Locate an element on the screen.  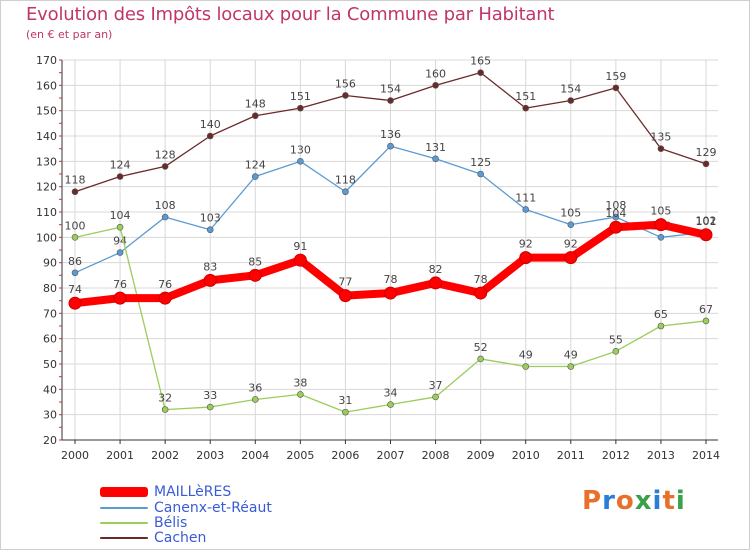
data-label: 77 is located at coordinates (345, 282).